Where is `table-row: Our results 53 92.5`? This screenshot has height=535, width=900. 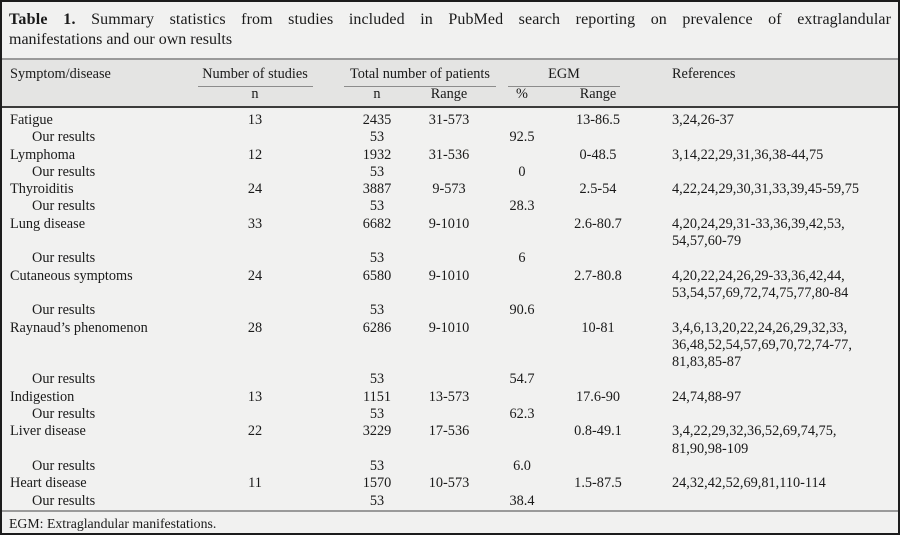 table-row: Our results 53 92.5 is located at coordinates (453, 137).